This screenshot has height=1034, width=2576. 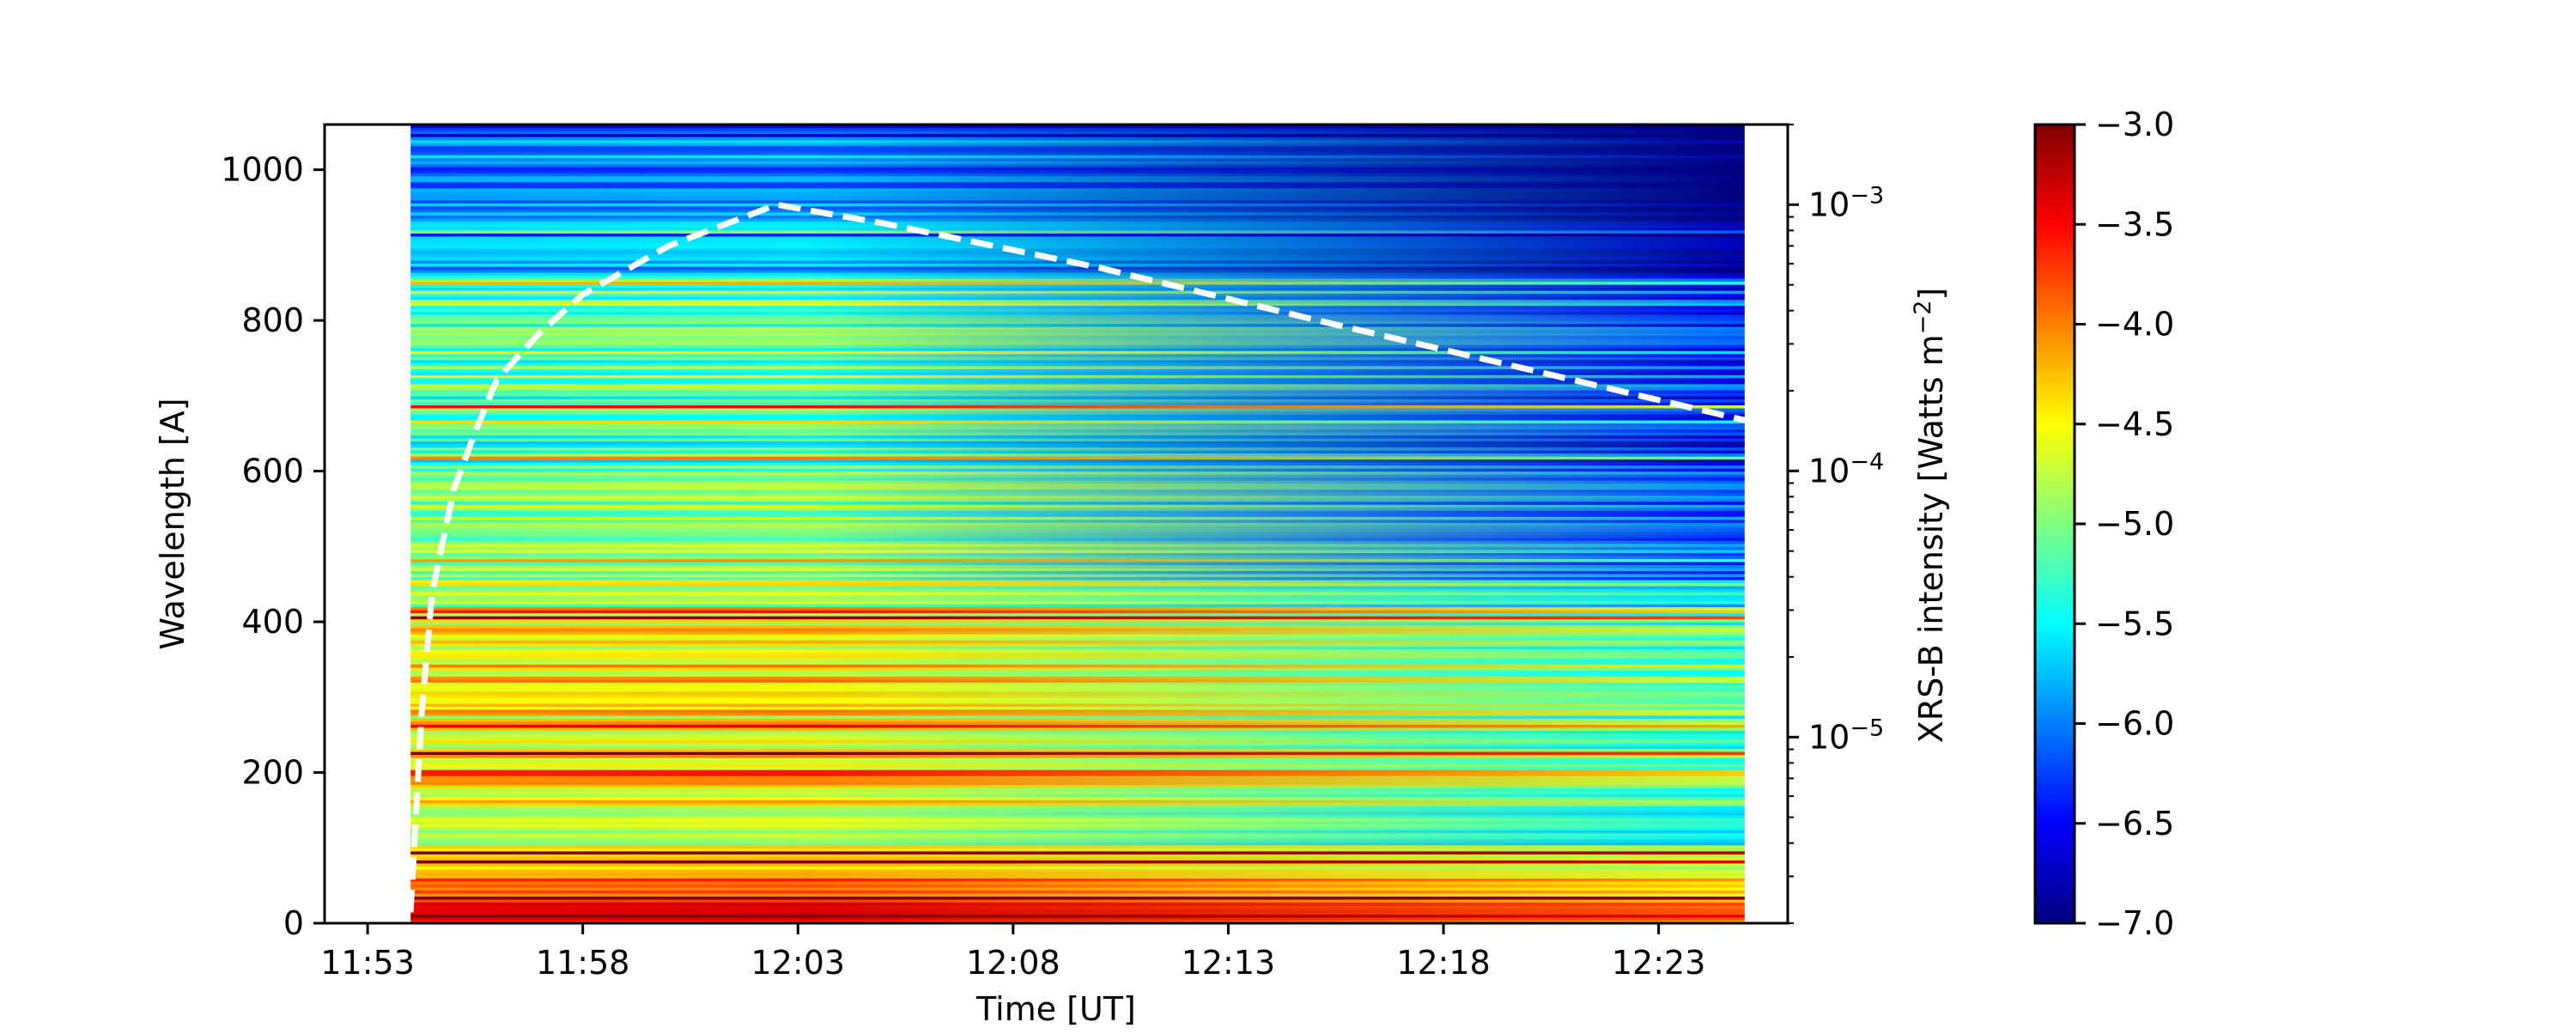 What do you see at coordinates (2134, 325) in the screenshot?
I see `colorbar-tick-label: −4.0` at bounding box center [2134, 325].